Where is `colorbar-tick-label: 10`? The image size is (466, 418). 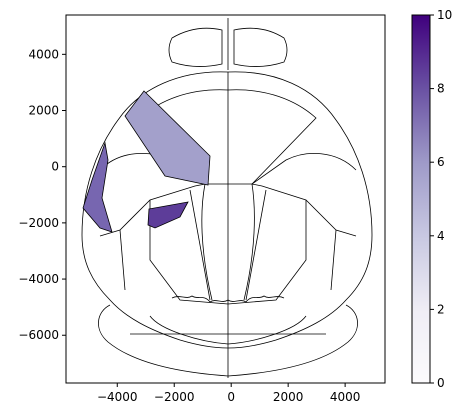 colorbar-tick-label: 10 is located at coordinates (444, 15).